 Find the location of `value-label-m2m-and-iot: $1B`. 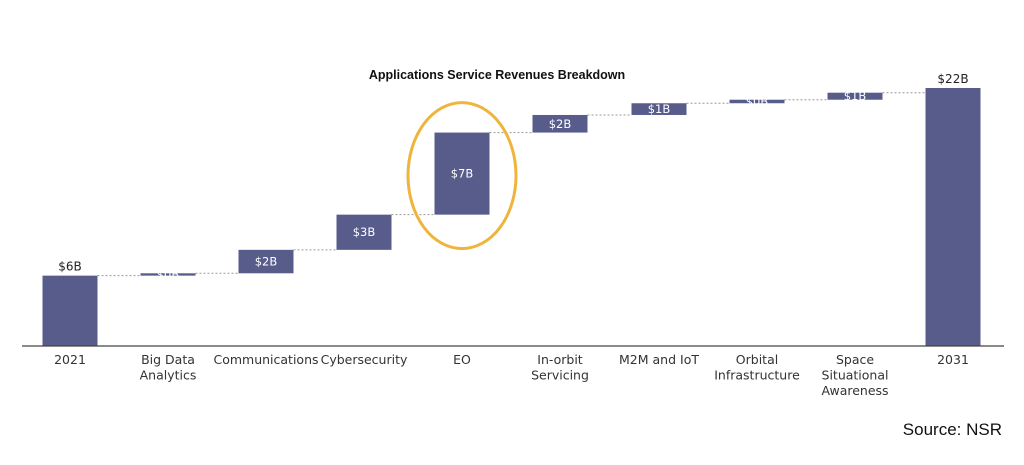

value-label-m2m-and-iot: $1B is located at coordinates (659, 109).